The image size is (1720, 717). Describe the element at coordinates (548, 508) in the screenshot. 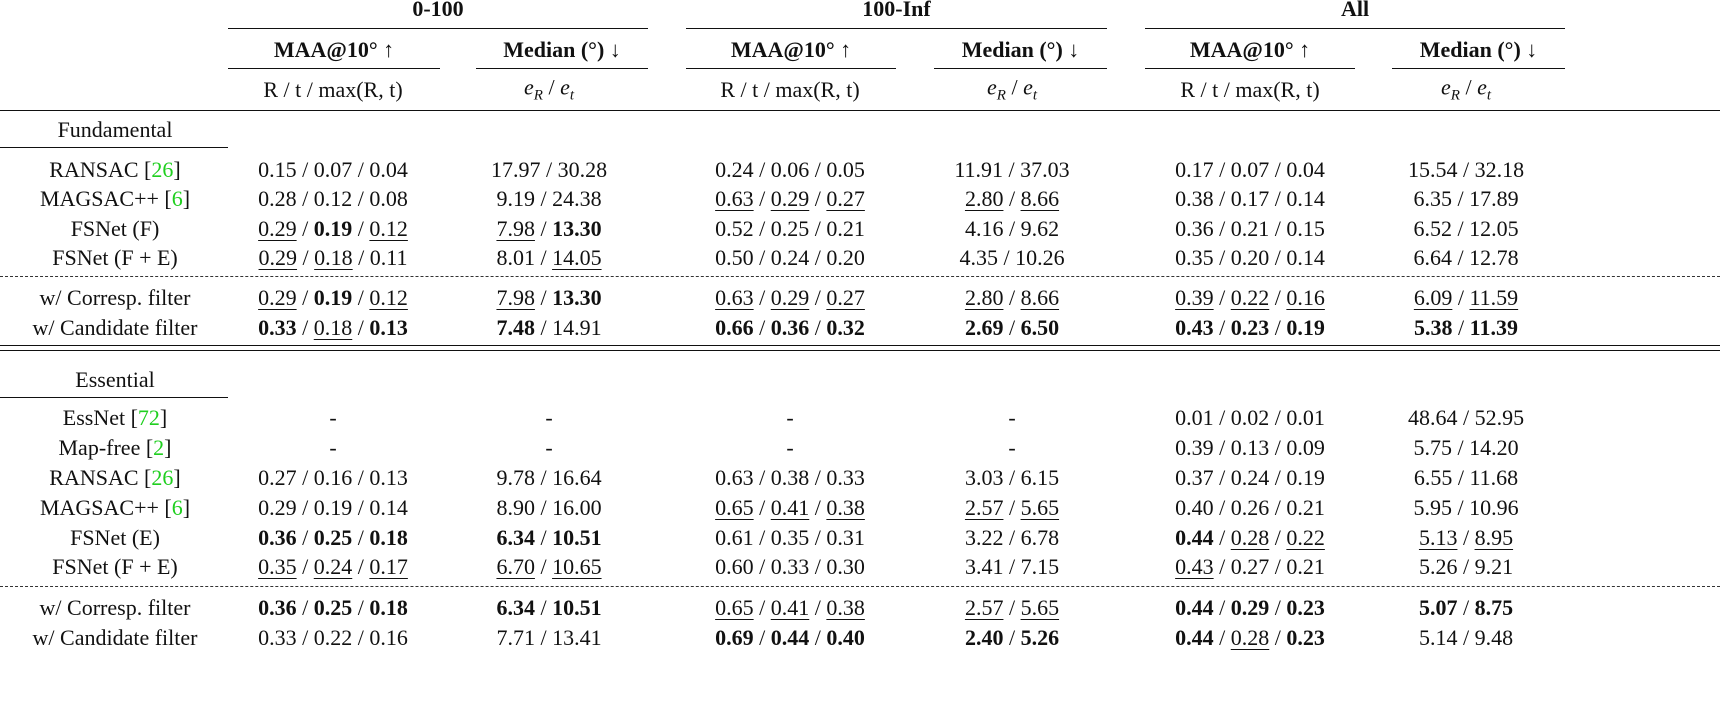

I see `table-cell: 8.90 / 16.00` at that location.